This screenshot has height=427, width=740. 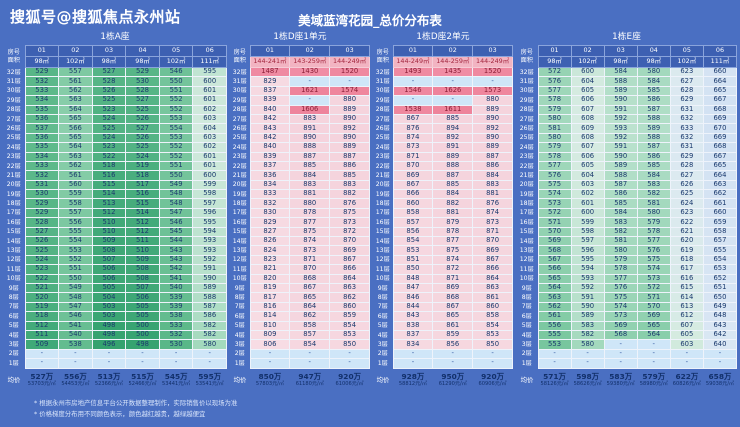 I want to click on price-cell: 863, so click(x=349, y=288).